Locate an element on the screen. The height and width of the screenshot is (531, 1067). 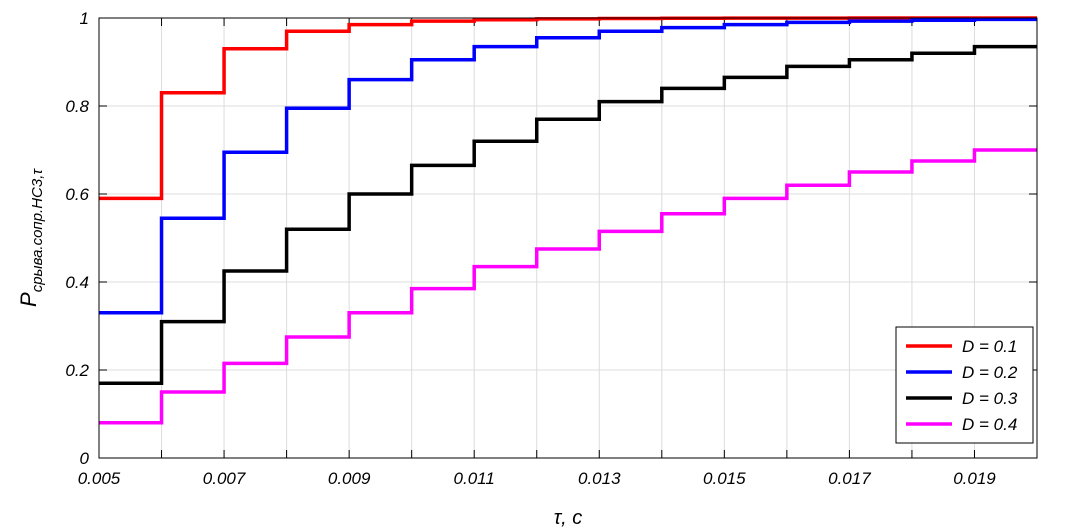
y-tick-labels: 0 0.2 0.4 0.6 0.8 1 is located at coordinates (77, 238).